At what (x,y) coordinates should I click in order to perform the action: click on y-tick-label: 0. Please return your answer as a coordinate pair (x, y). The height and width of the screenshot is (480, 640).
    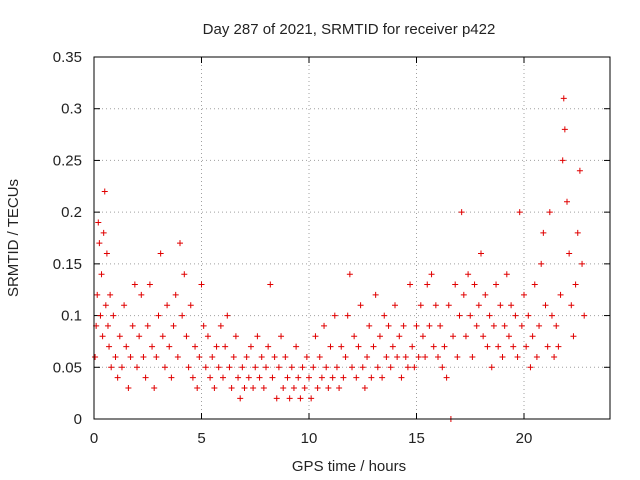
    Looking at the image, I should click on (78, 419).